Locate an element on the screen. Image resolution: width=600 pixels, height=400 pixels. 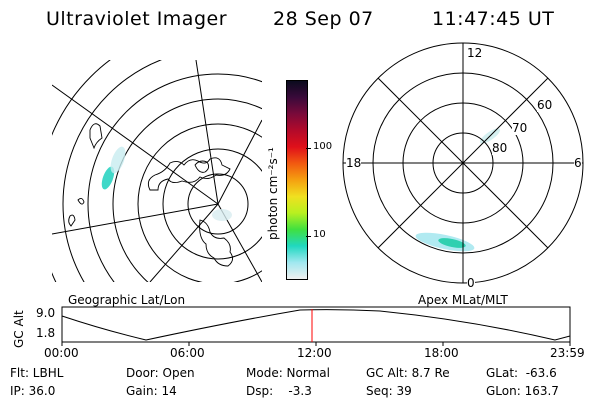
mlt-label-0: 0 is located at coordinates (471, 283).